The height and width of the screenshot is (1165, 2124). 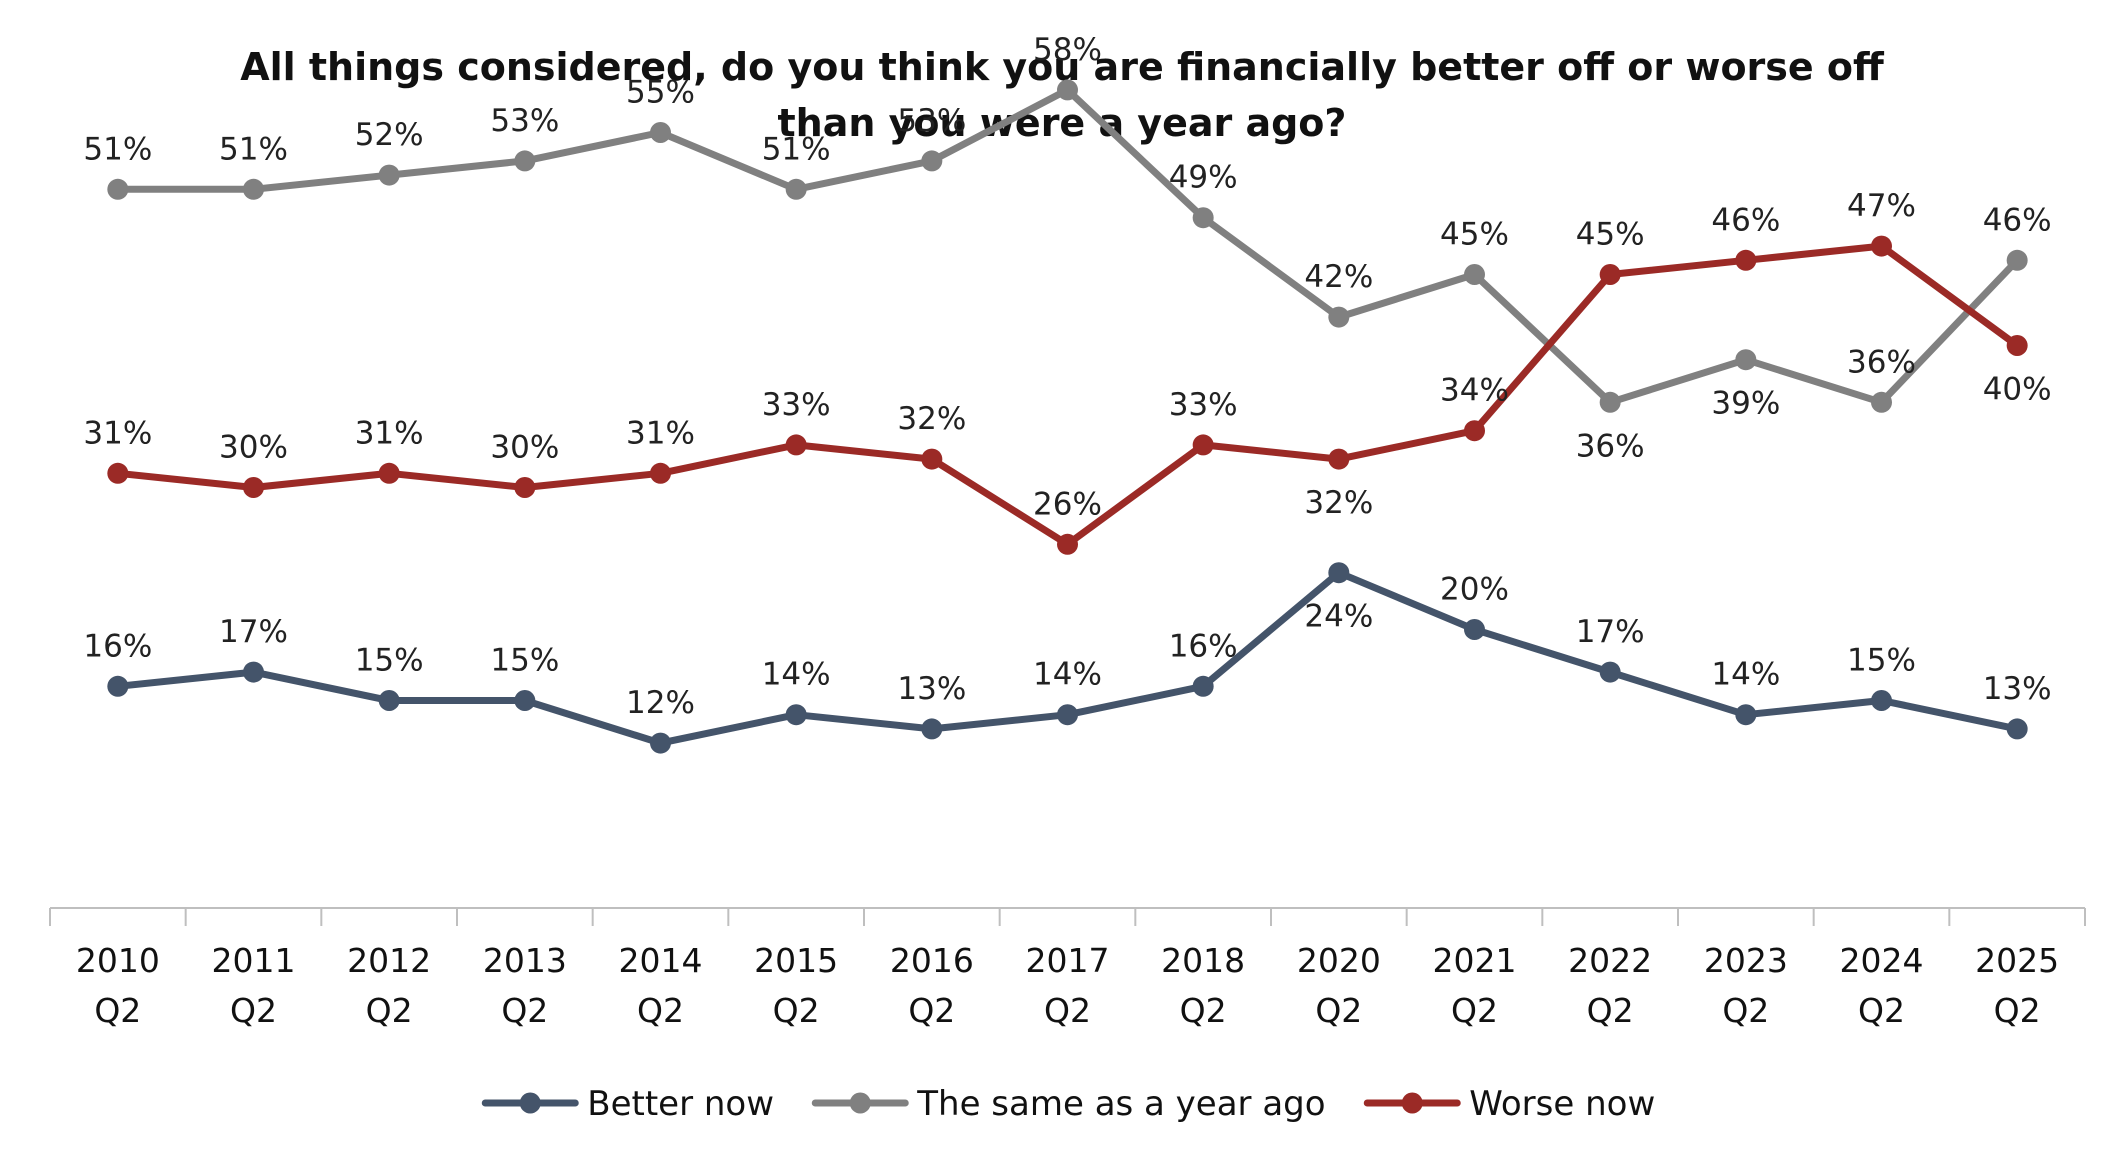 I want to click on x-tick-label: 2013 Q2, so click(x=525, y=985).